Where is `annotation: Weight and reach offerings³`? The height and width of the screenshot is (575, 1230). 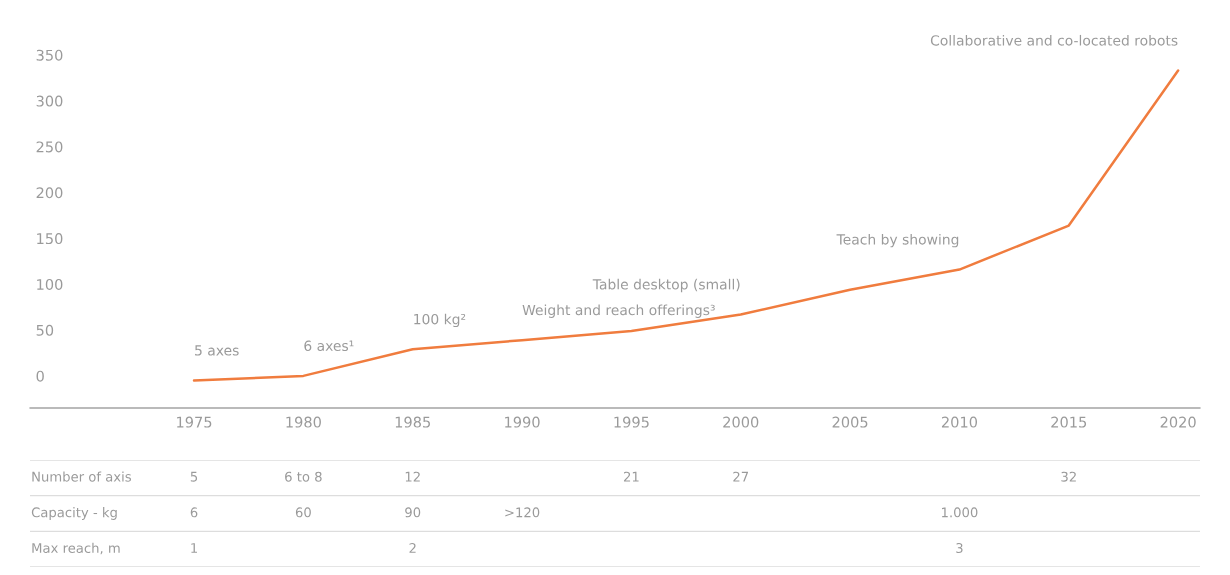
annotation: Weight and reach offerings³ is located at coordinates (618, 311).